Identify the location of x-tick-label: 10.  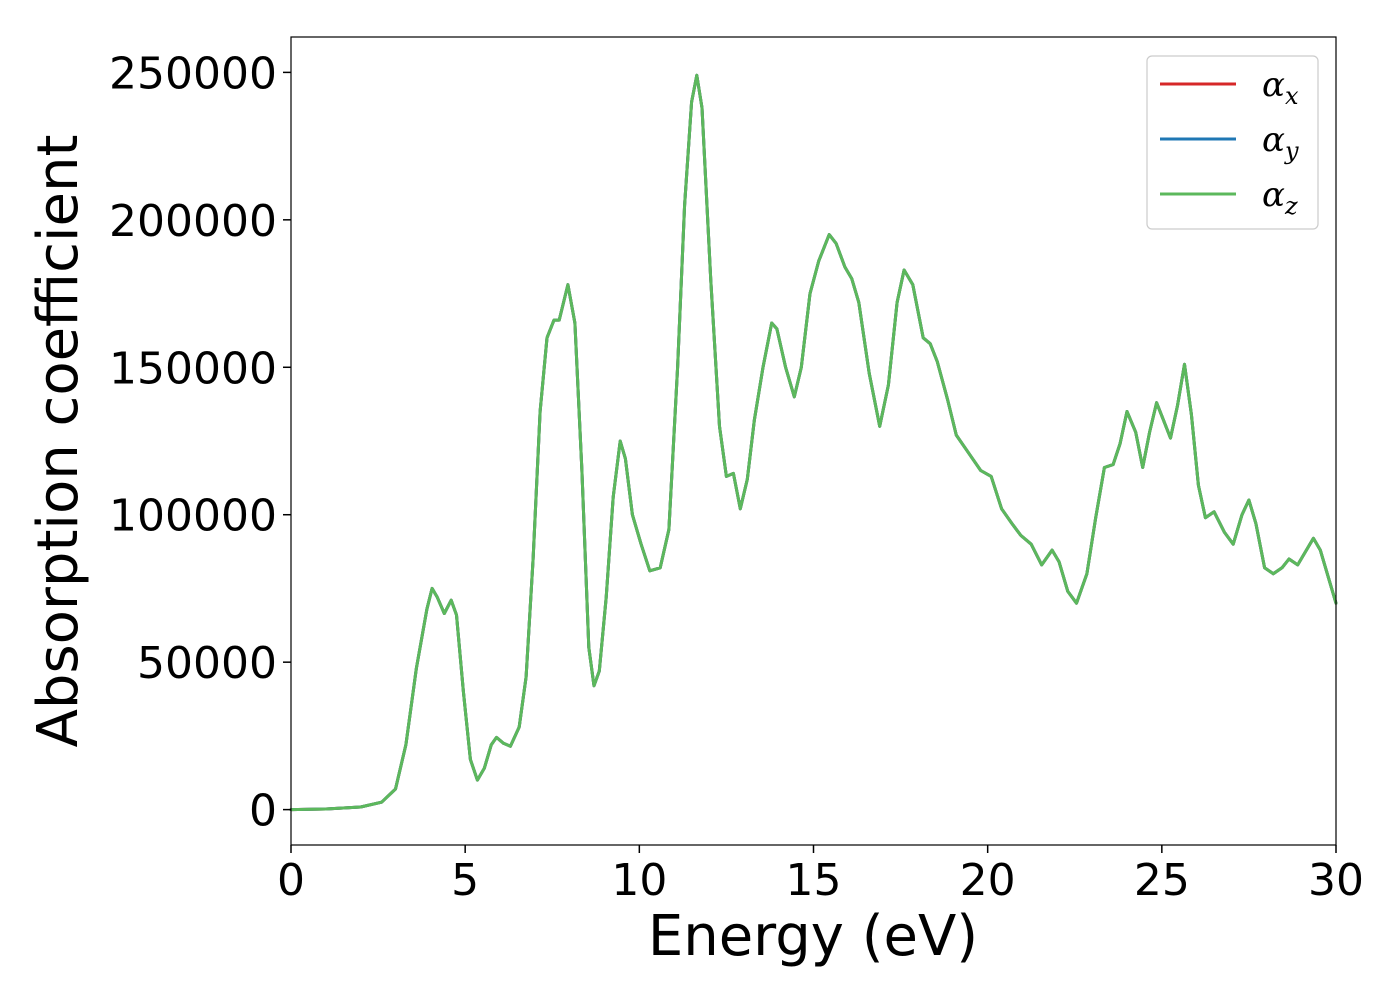
(639, 880).